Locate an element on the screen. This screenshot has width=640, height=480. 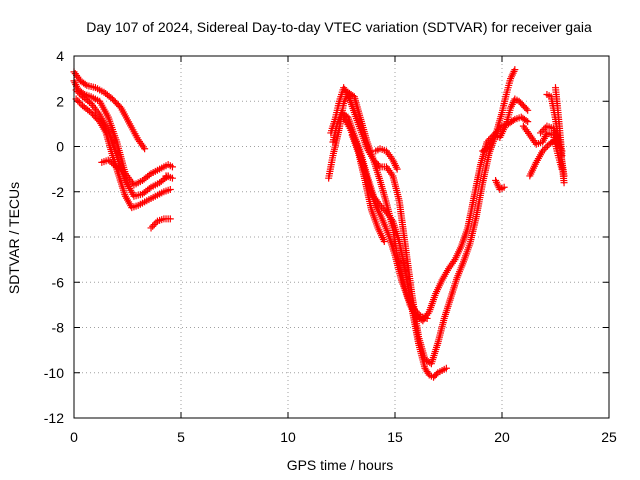
y-tick-label: -12 is located at coordinates (54, 418).